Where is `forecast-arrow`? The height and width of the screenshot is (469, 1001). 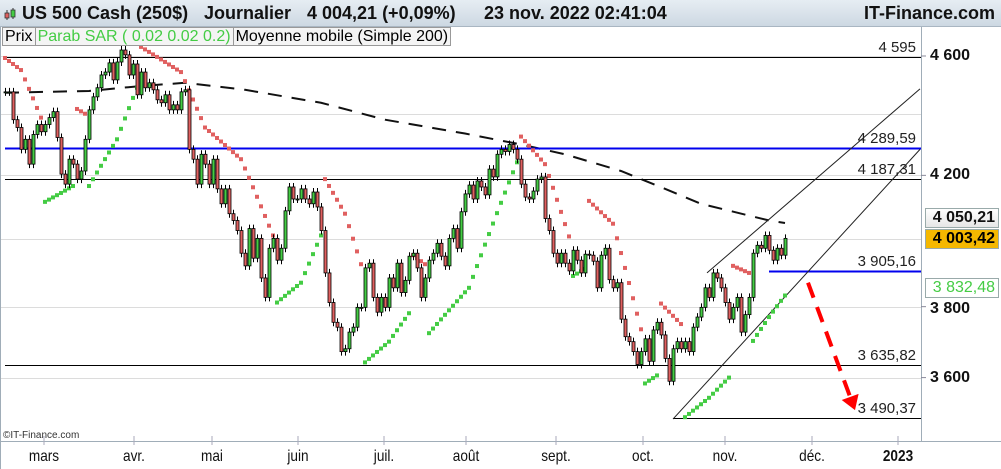
forecast-arrow is located at coordinates (832, 346).